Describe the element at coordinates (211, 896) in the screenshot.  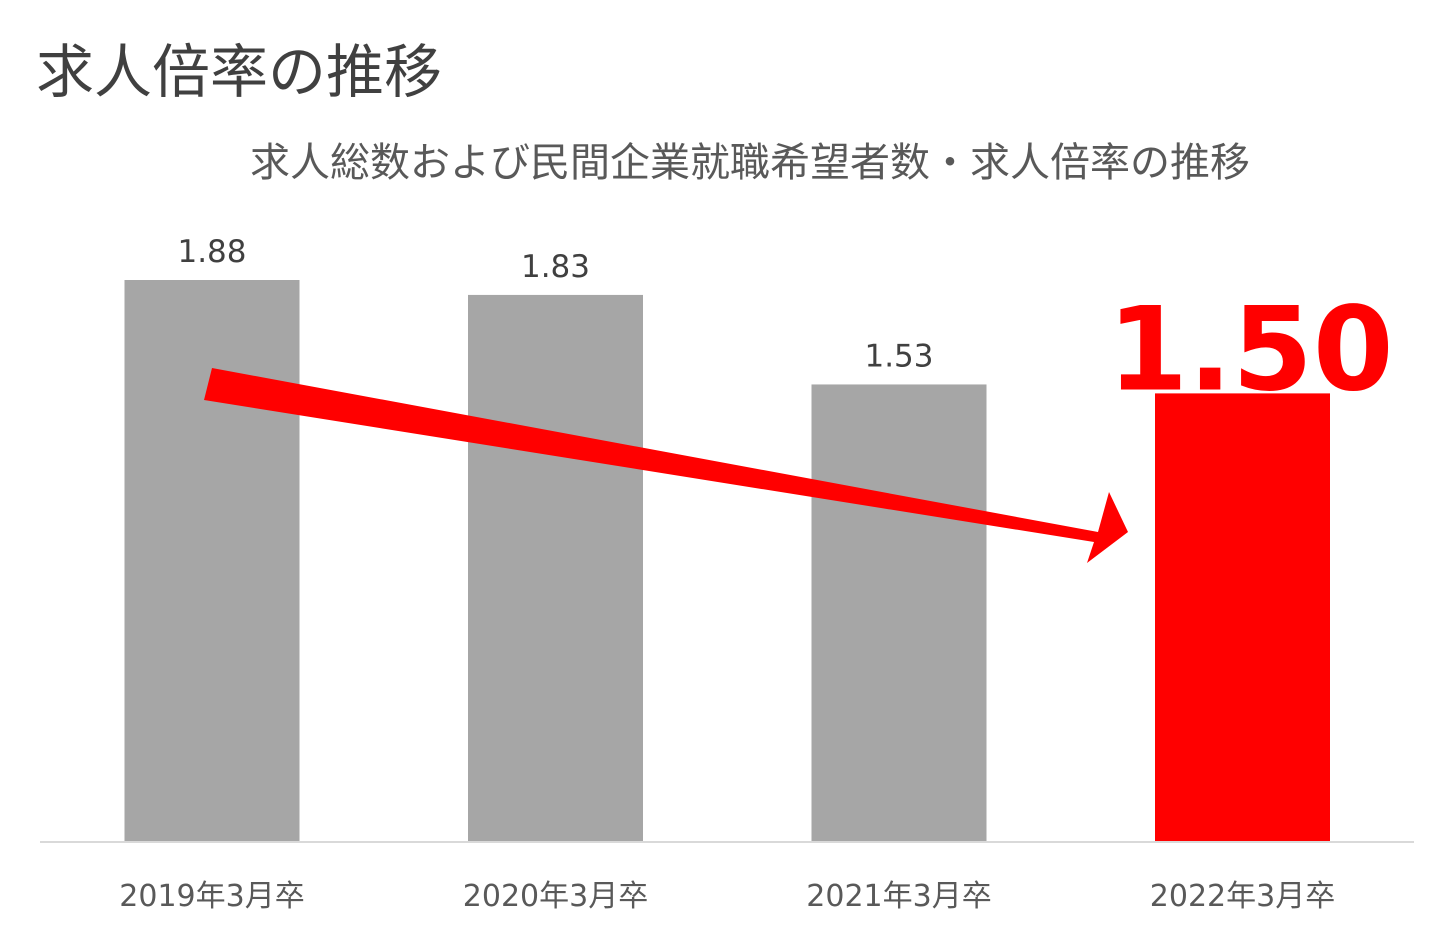
I see `x-tick-label-1: 2019年3月卒` at that location.